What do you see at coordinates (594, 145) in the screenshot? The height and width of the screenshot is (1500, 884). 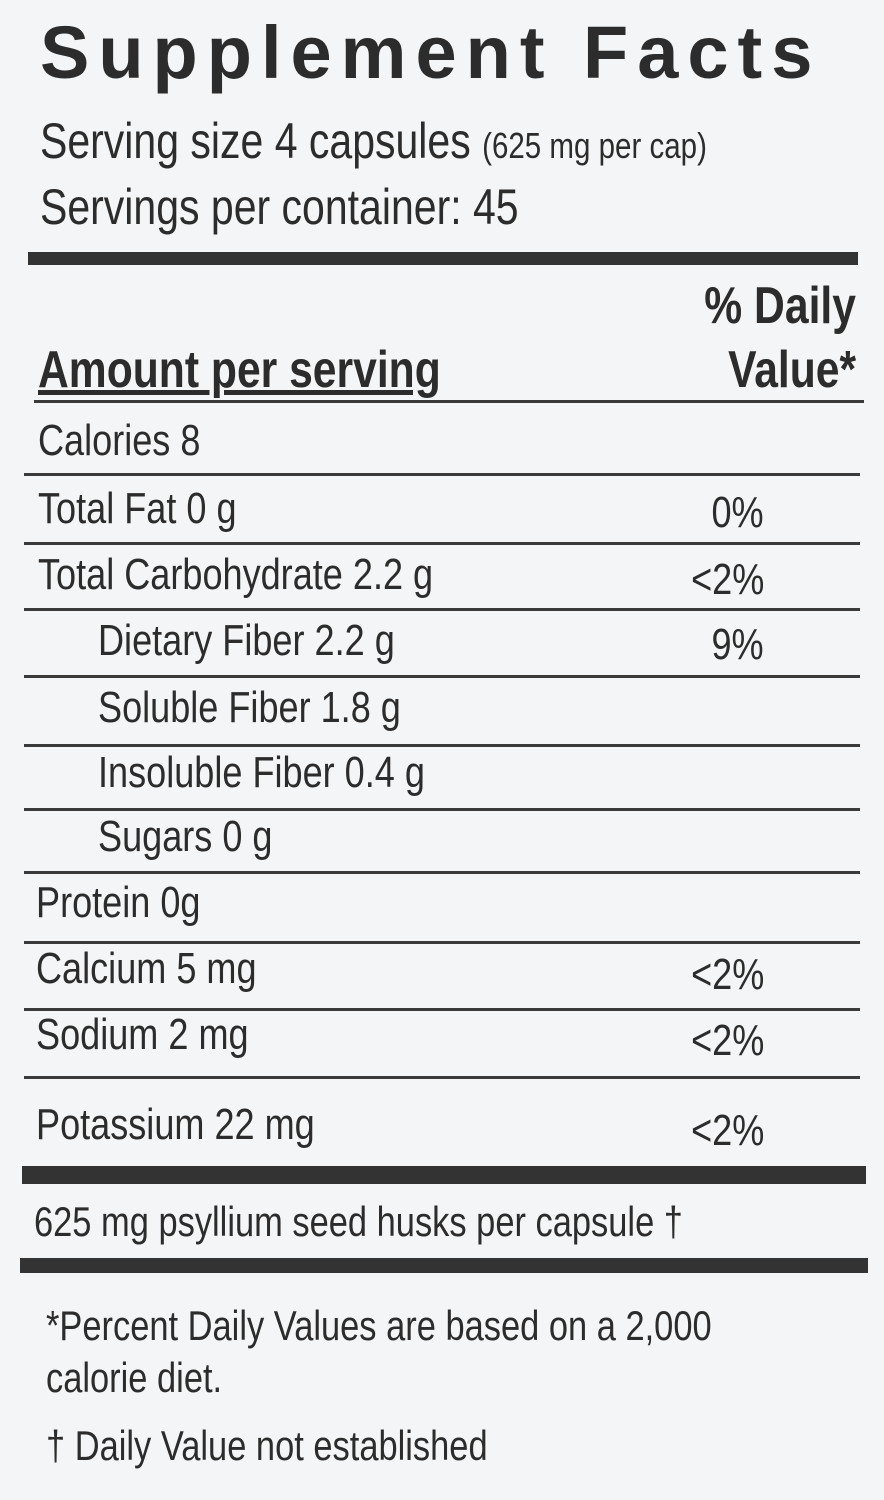 I see `serving-note: (625 mg per cap)` at bounding box center [594, 145].